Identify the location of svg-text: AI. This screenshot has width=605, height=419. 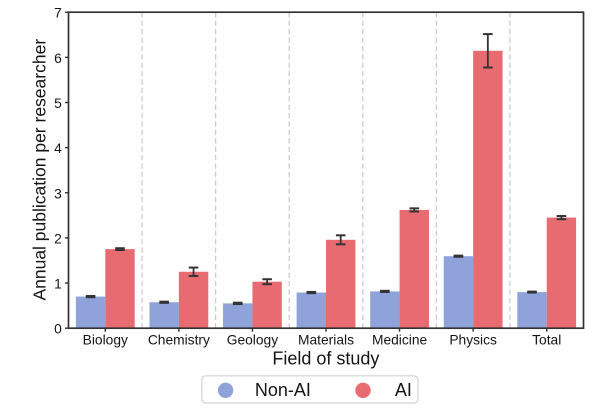
(403, 390).